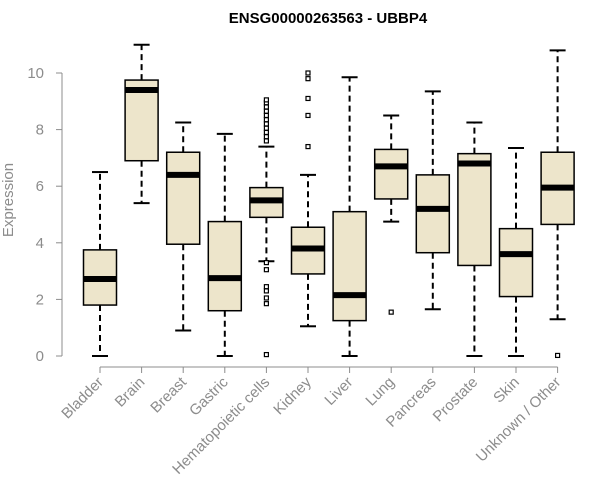  Describe the element at coordinates (328, 18) in the screenshot. I see `chart-title: ENSG00000263563 - UBBP4` at that location.